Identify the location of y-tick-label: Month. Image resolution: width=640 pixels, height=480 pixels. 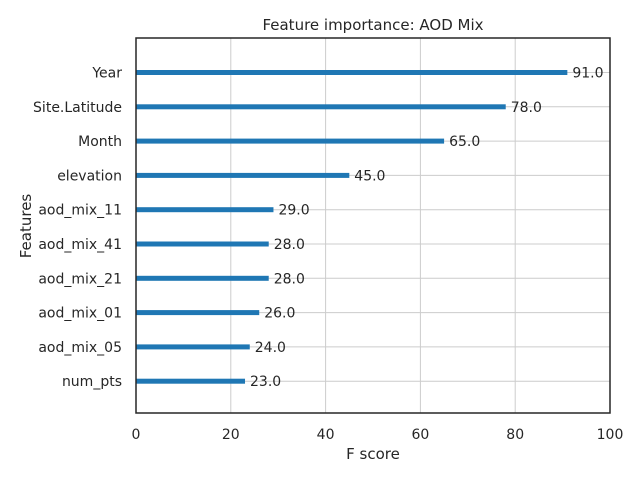
(100, 142).